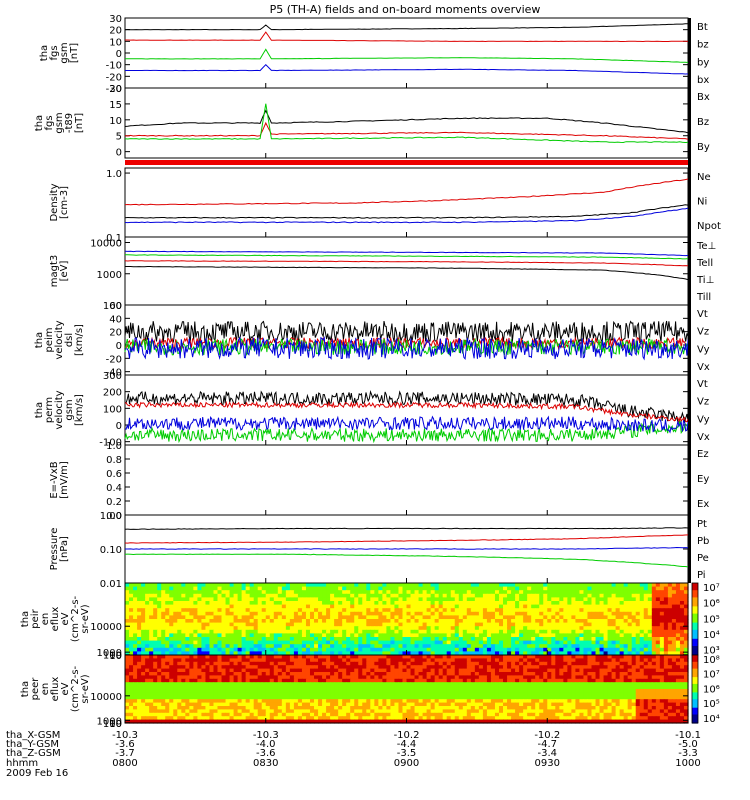 The image size is (750, 800). What do you see at coordinates (695, 607) in the screenshot?
I see `colorbar-segment` at bounding box center [695, 607].